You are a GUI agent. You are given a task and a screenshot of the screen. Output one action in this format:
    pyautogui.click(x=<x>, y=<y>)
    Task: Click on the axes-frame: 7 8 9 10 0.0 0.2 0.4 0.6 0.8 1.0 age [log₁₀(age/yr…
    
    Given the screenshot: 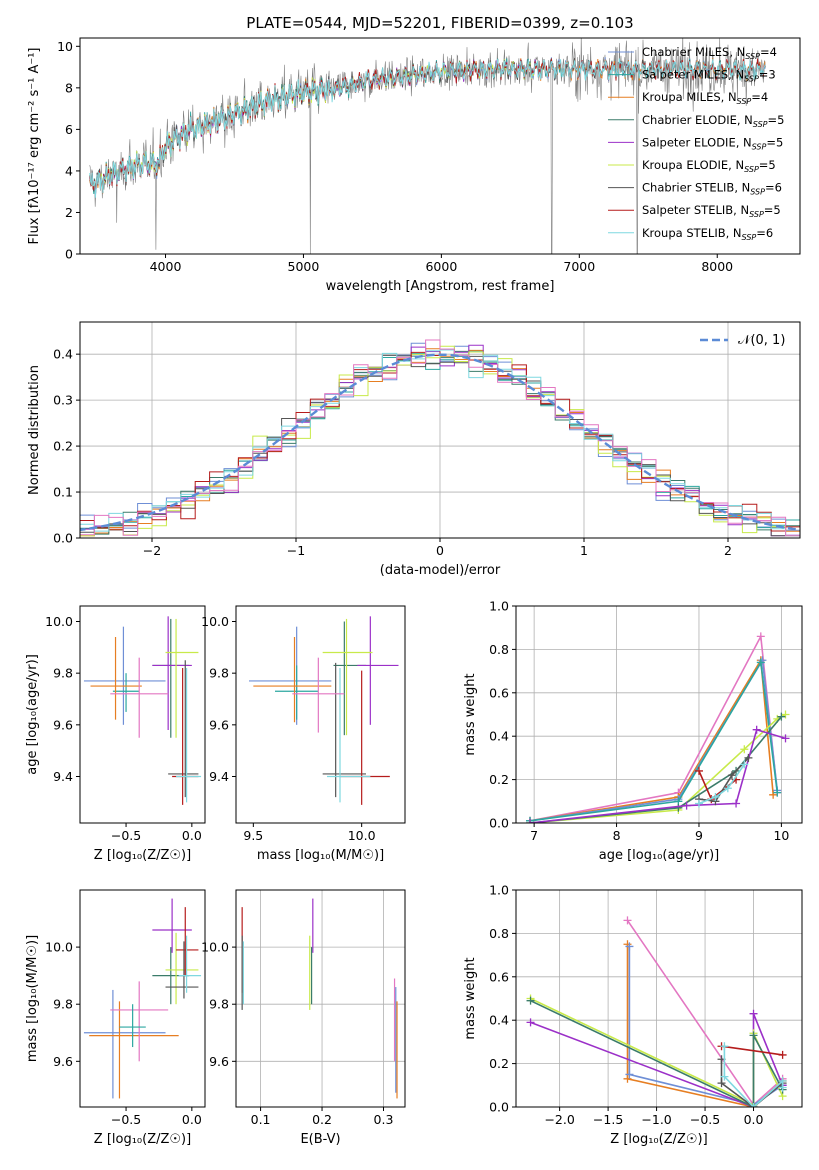 What is the action you would take?
    pyautogui.click(x=633, y=731)
    